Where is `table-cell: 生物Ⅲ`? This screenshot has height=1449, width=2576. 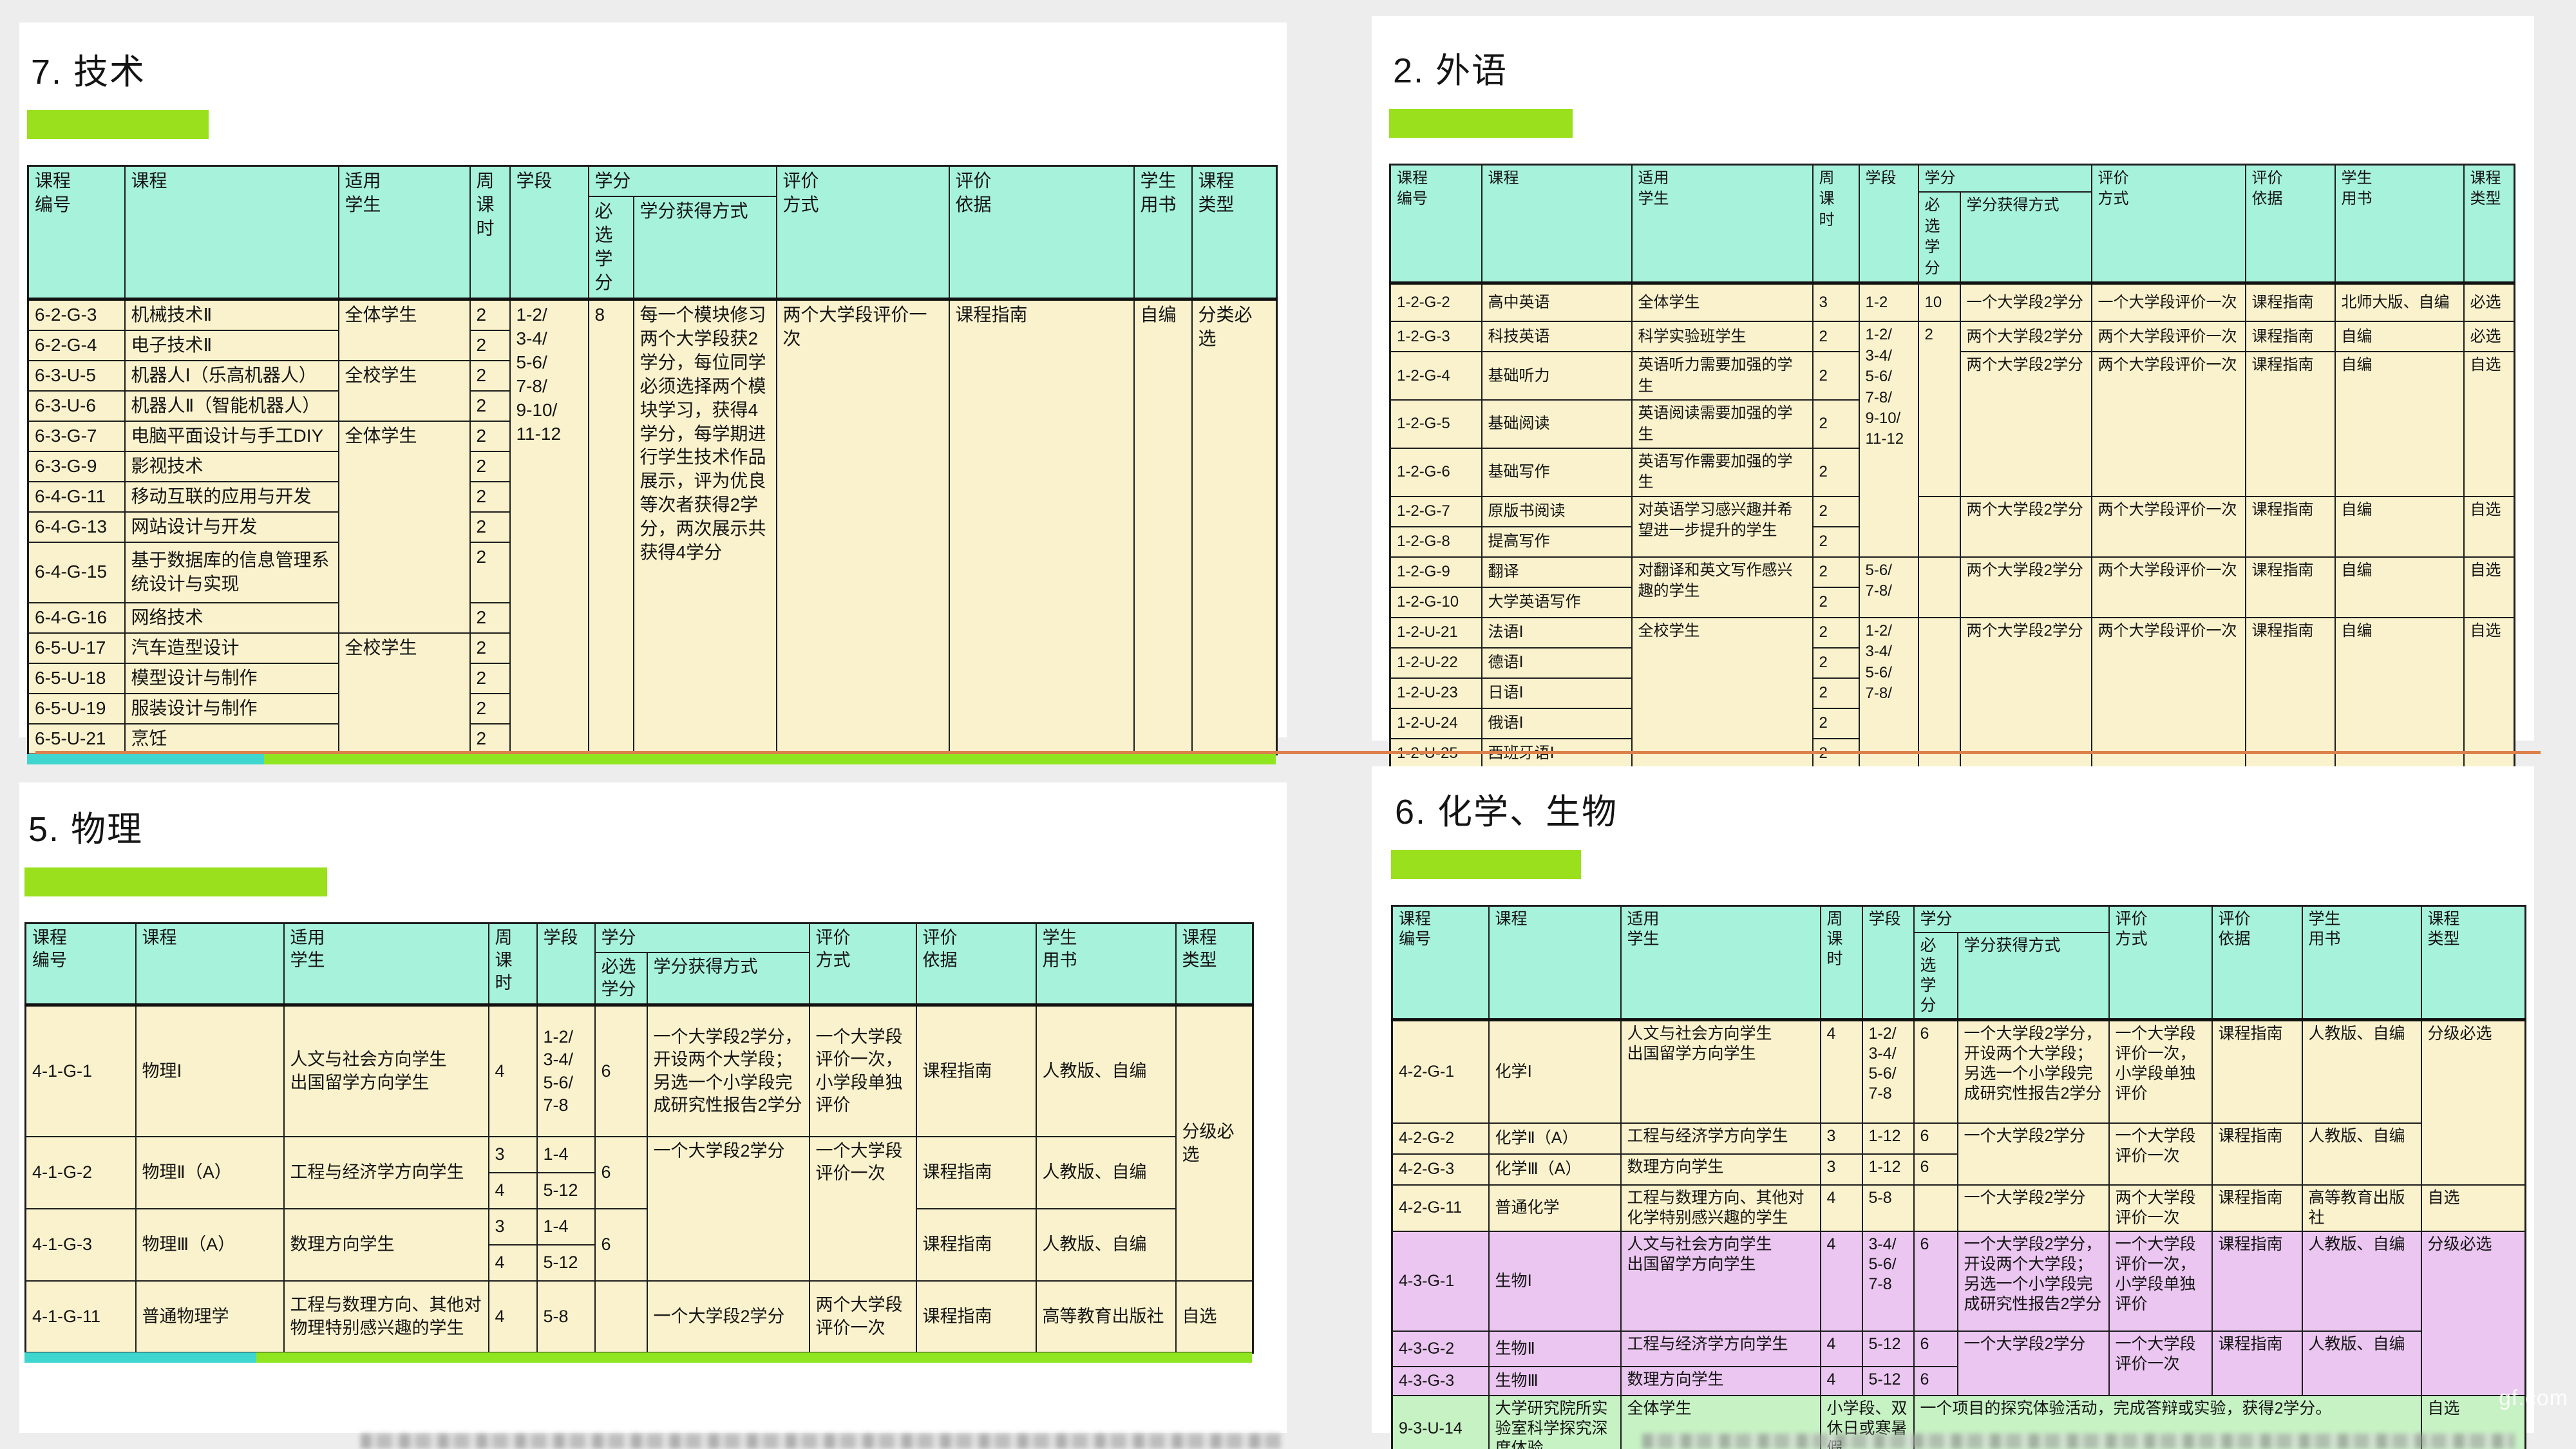
table-cell: 生物Ⅲ is located at coordinates (1555, 1380).